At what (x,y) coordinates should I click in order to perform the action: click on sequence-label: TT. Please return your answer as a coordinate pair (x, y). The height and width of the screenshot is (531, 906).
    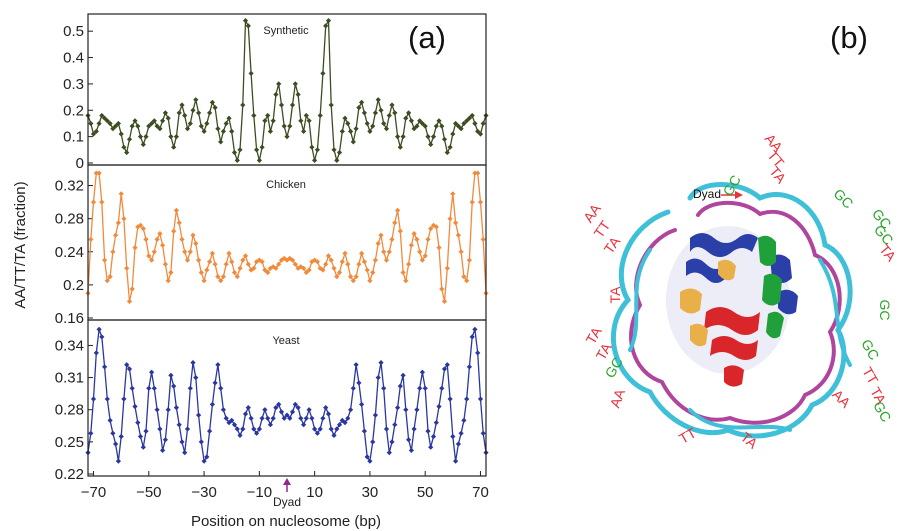
    Looking at the image, I should click on (687, 435).